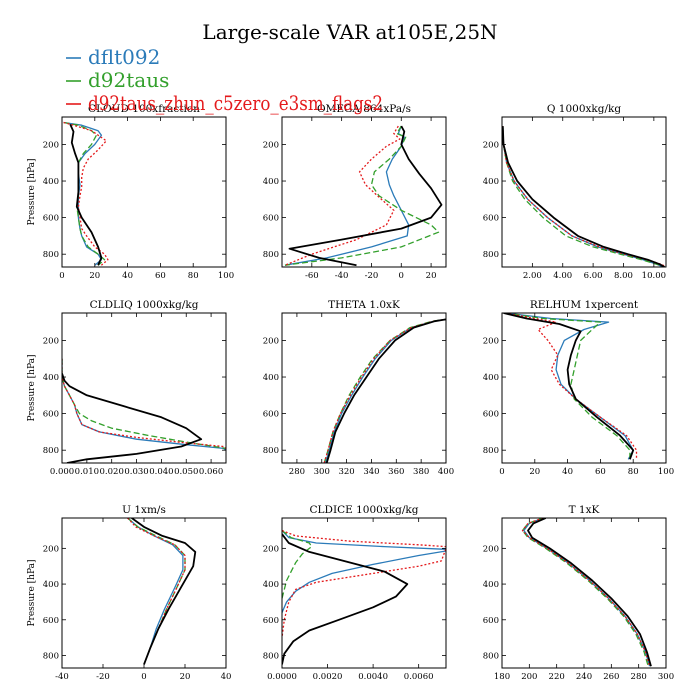 This screenshot has height=700, width=700. I want to click on panel-9: T 1xK 180 200 220 240 260 280 300 200 400 600 800, so click(578, 593).